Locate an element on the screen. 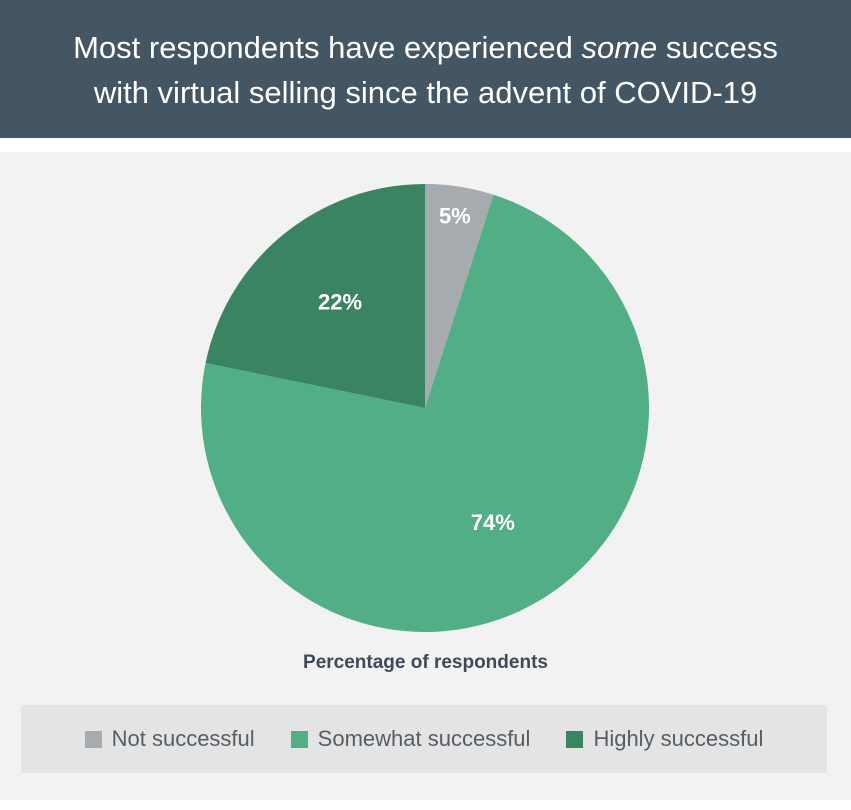 Image resolution: width=851 pixels, height=810 pixels. legend-label: Not successful is located at coordinates (183, 738).